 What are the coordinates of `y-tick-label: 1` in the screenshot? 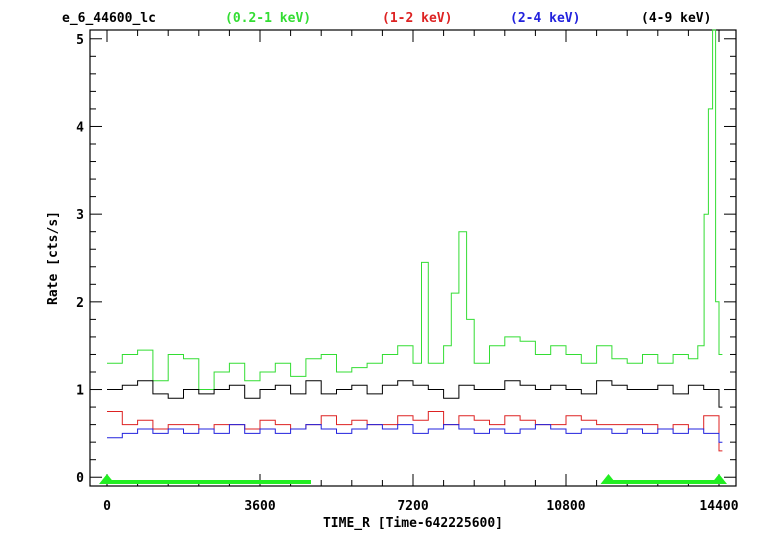 It's located at (80, 391).